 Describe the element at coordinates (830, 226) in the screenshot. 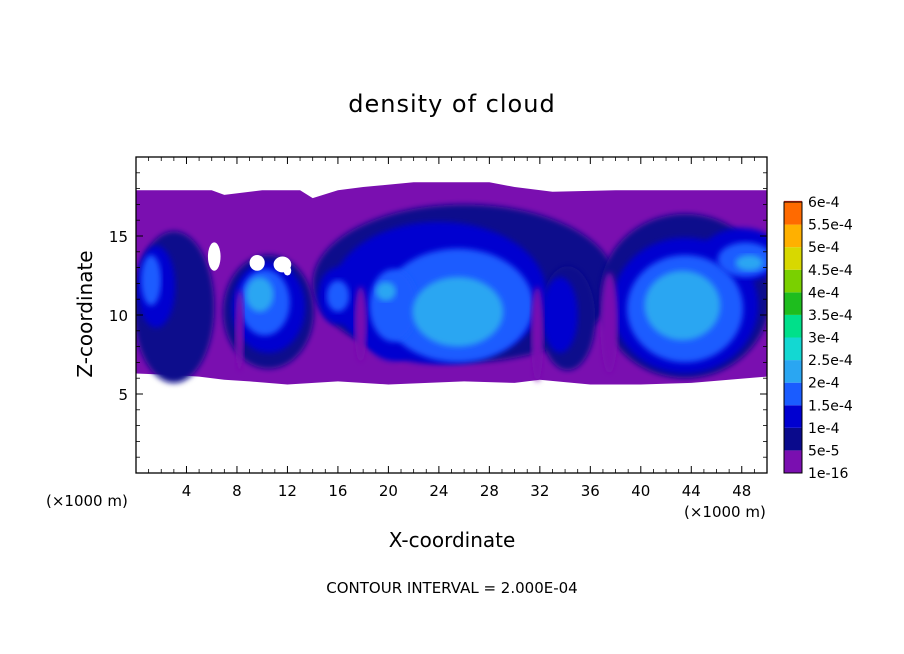

I see `colorbar-label: 5.5e-4` at that location.